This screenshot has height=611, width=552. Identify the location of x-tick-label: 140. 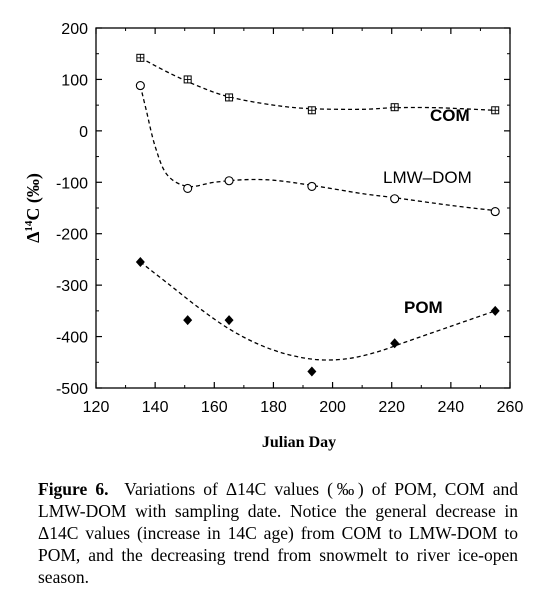
(155, 407).